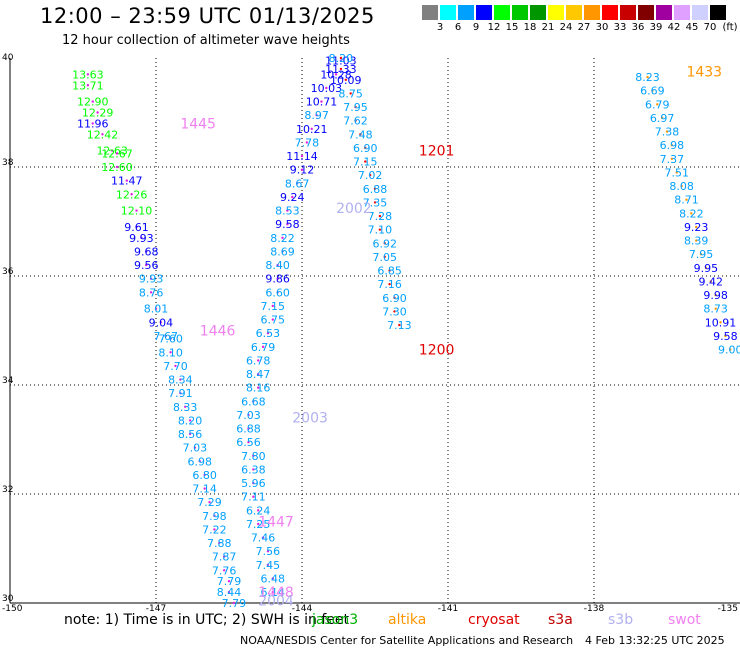 Image resolution: width=740 pixels, height=650 pixels. Describe the element at coordinates (93, 123) in the screenshot. I see `wave-height-label: 11.96` at that location.